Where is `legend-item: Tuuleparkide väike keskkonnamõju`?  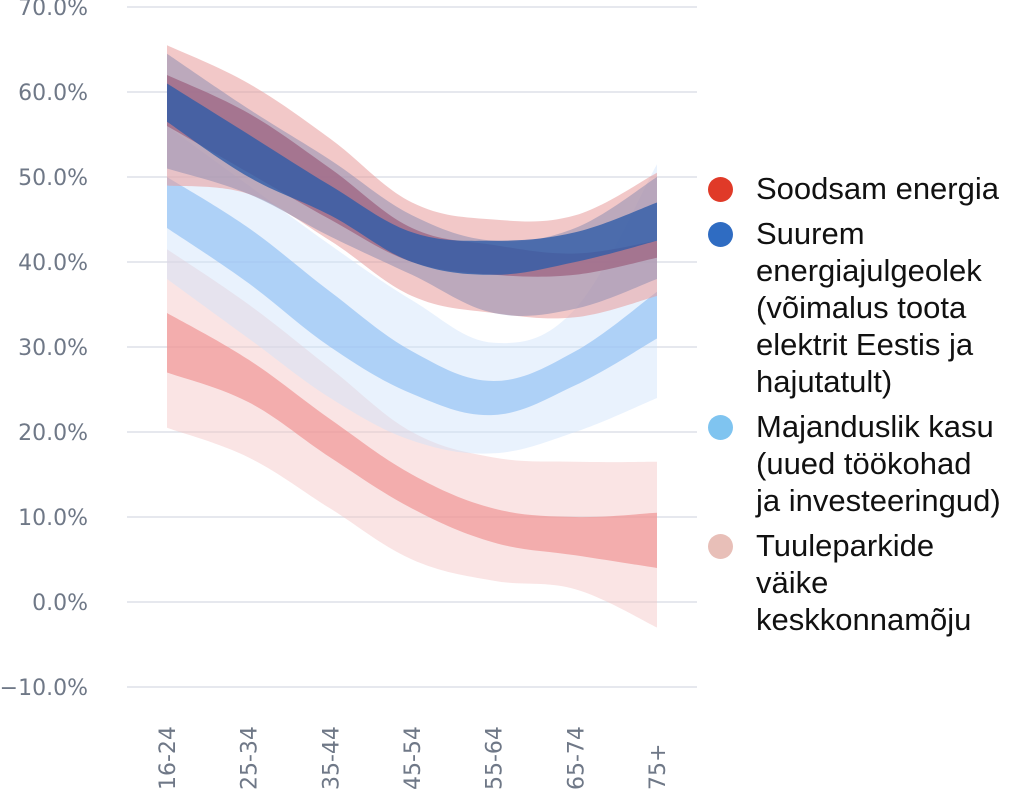 legend-item: Tuuleparkide väike keskkonnamõju is located at coordinates (865, 582).